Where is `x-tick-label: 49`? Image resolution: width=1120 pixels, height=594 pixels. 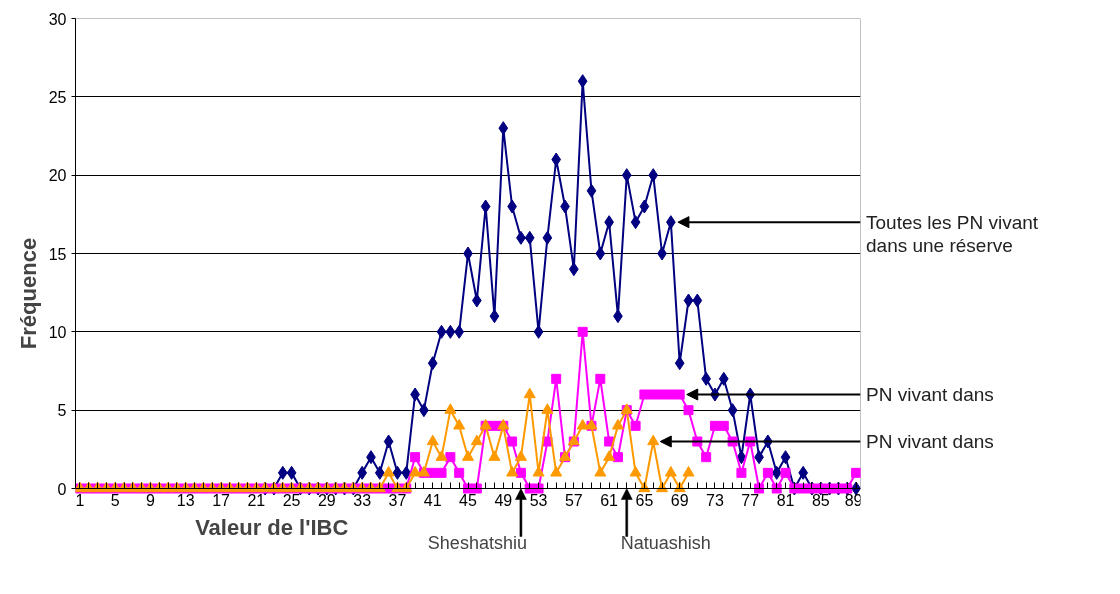
x-tick-label: 49 is located at coordinates (503, 500).